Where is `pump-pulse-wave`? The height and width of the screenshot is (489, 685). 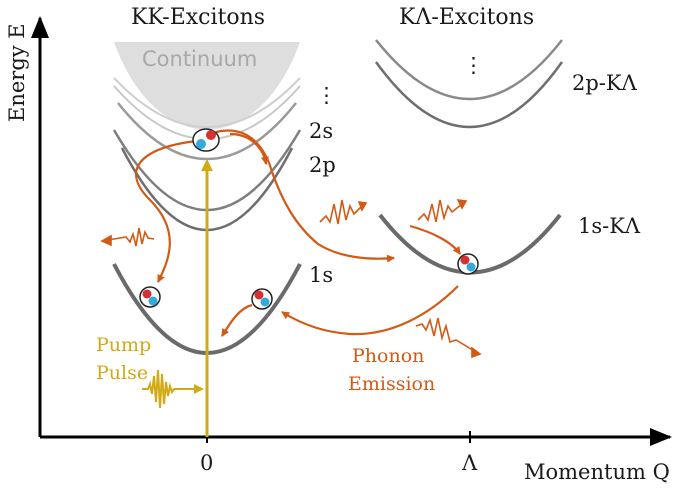 pump-pulse-wave is located at coordinates (169, 389).